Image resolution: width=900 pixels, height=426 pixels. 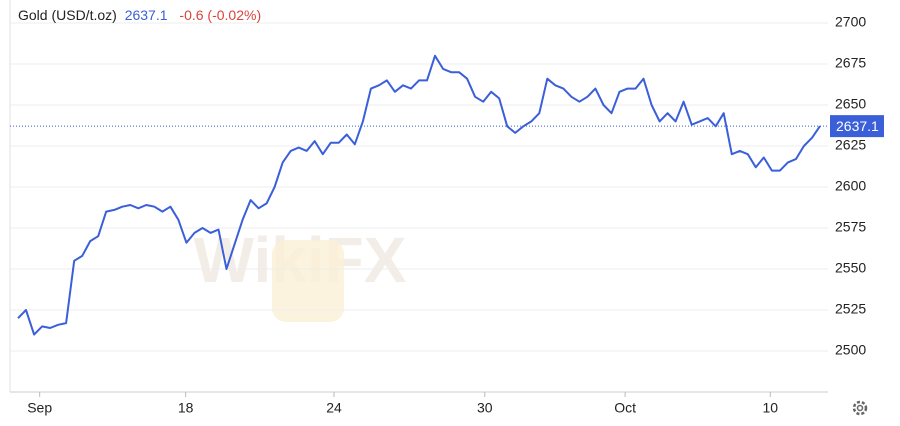 I want to click on y-tick-label: 2625, so click(x=850, y=145).